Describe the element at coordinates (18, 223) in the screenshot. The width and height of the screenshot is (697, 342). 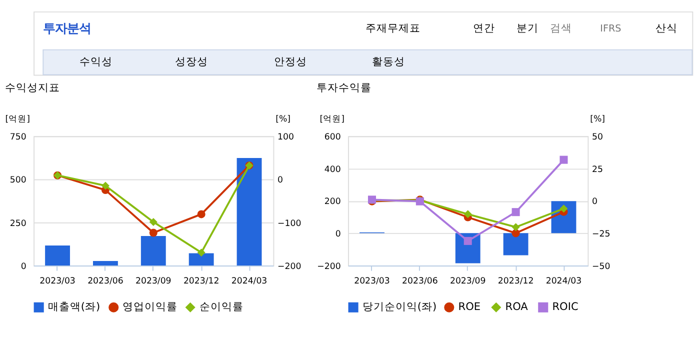
I see `y-tick-label: 250` at that location.